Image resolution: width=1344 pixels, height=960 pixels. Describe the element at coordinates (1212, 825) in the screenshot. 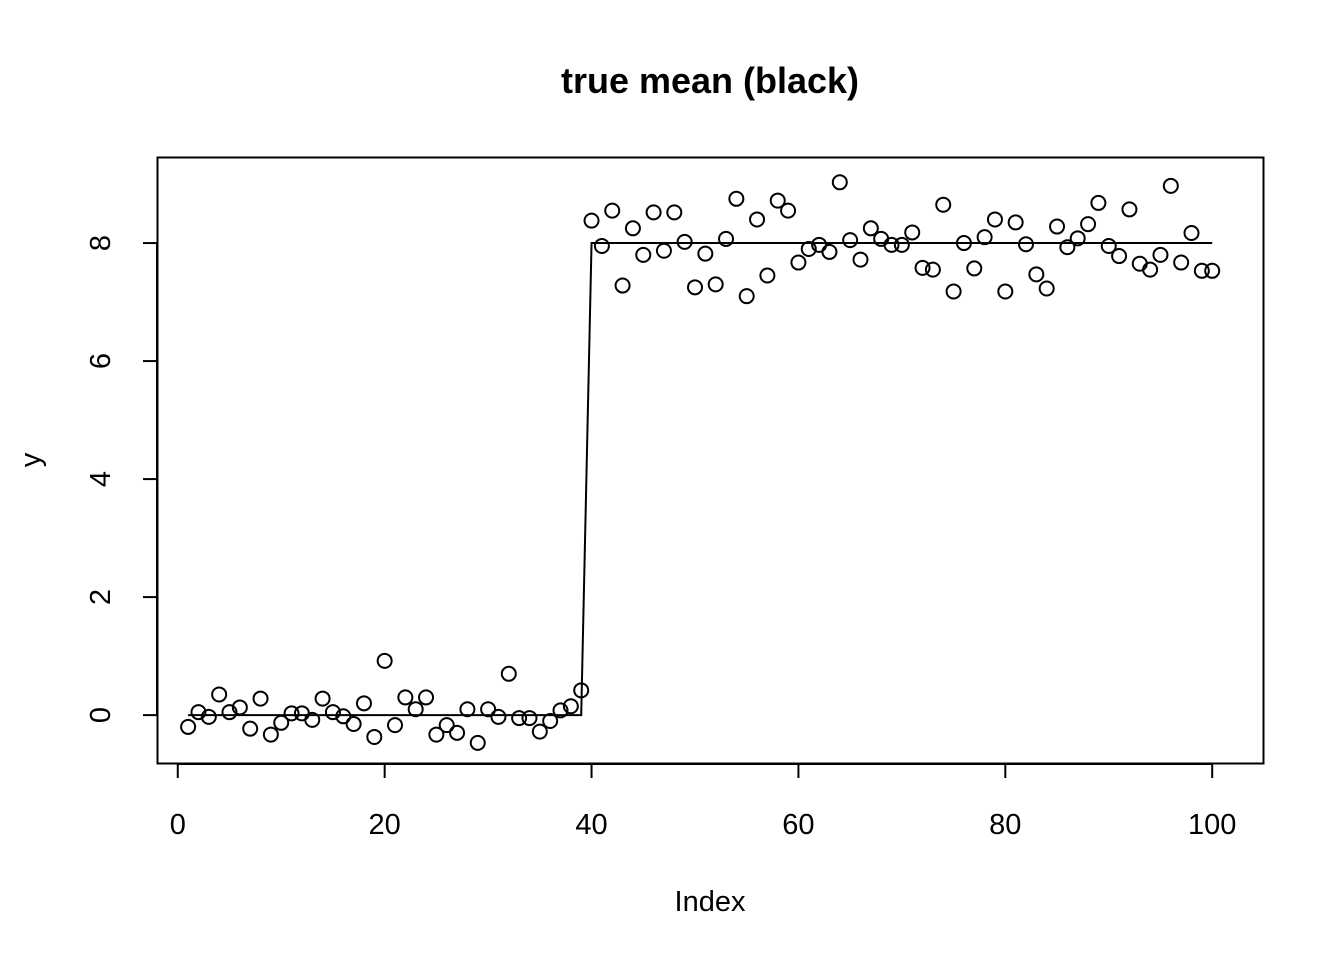

I see `x-tick-label: 100` at that location.